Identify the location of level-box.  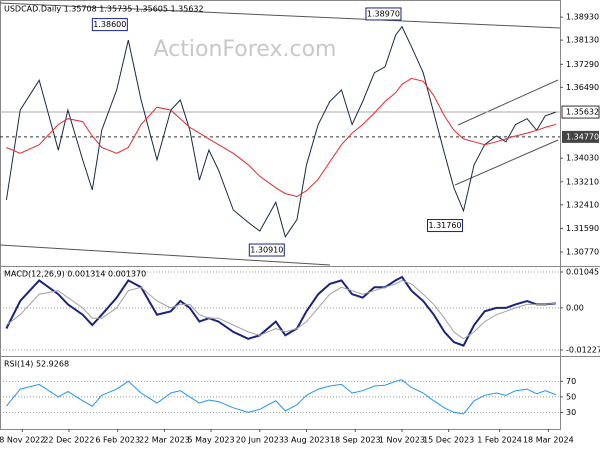
(580, 136).